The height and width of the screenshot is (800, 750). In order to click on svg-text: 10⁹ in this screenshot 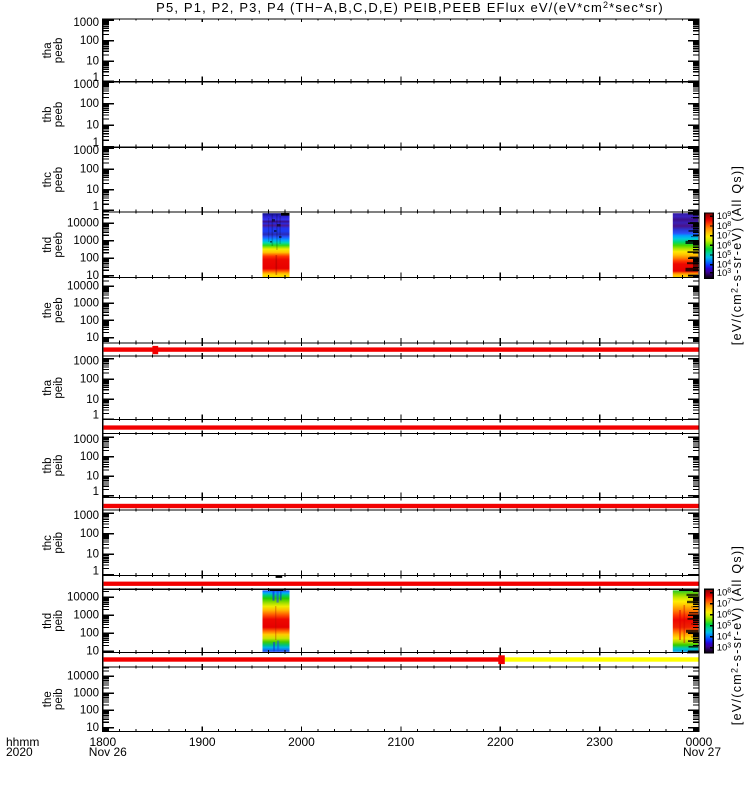, I will do `click(724, 216)`.